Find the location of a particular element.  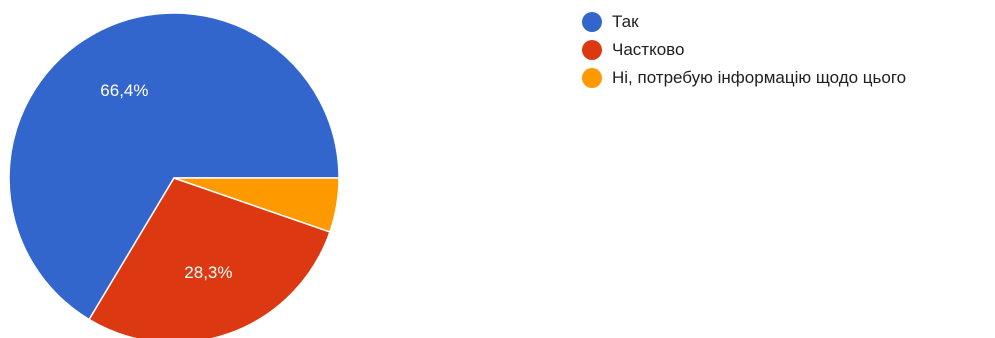

legend-swatch-tak is located at coordinates (592, 22).